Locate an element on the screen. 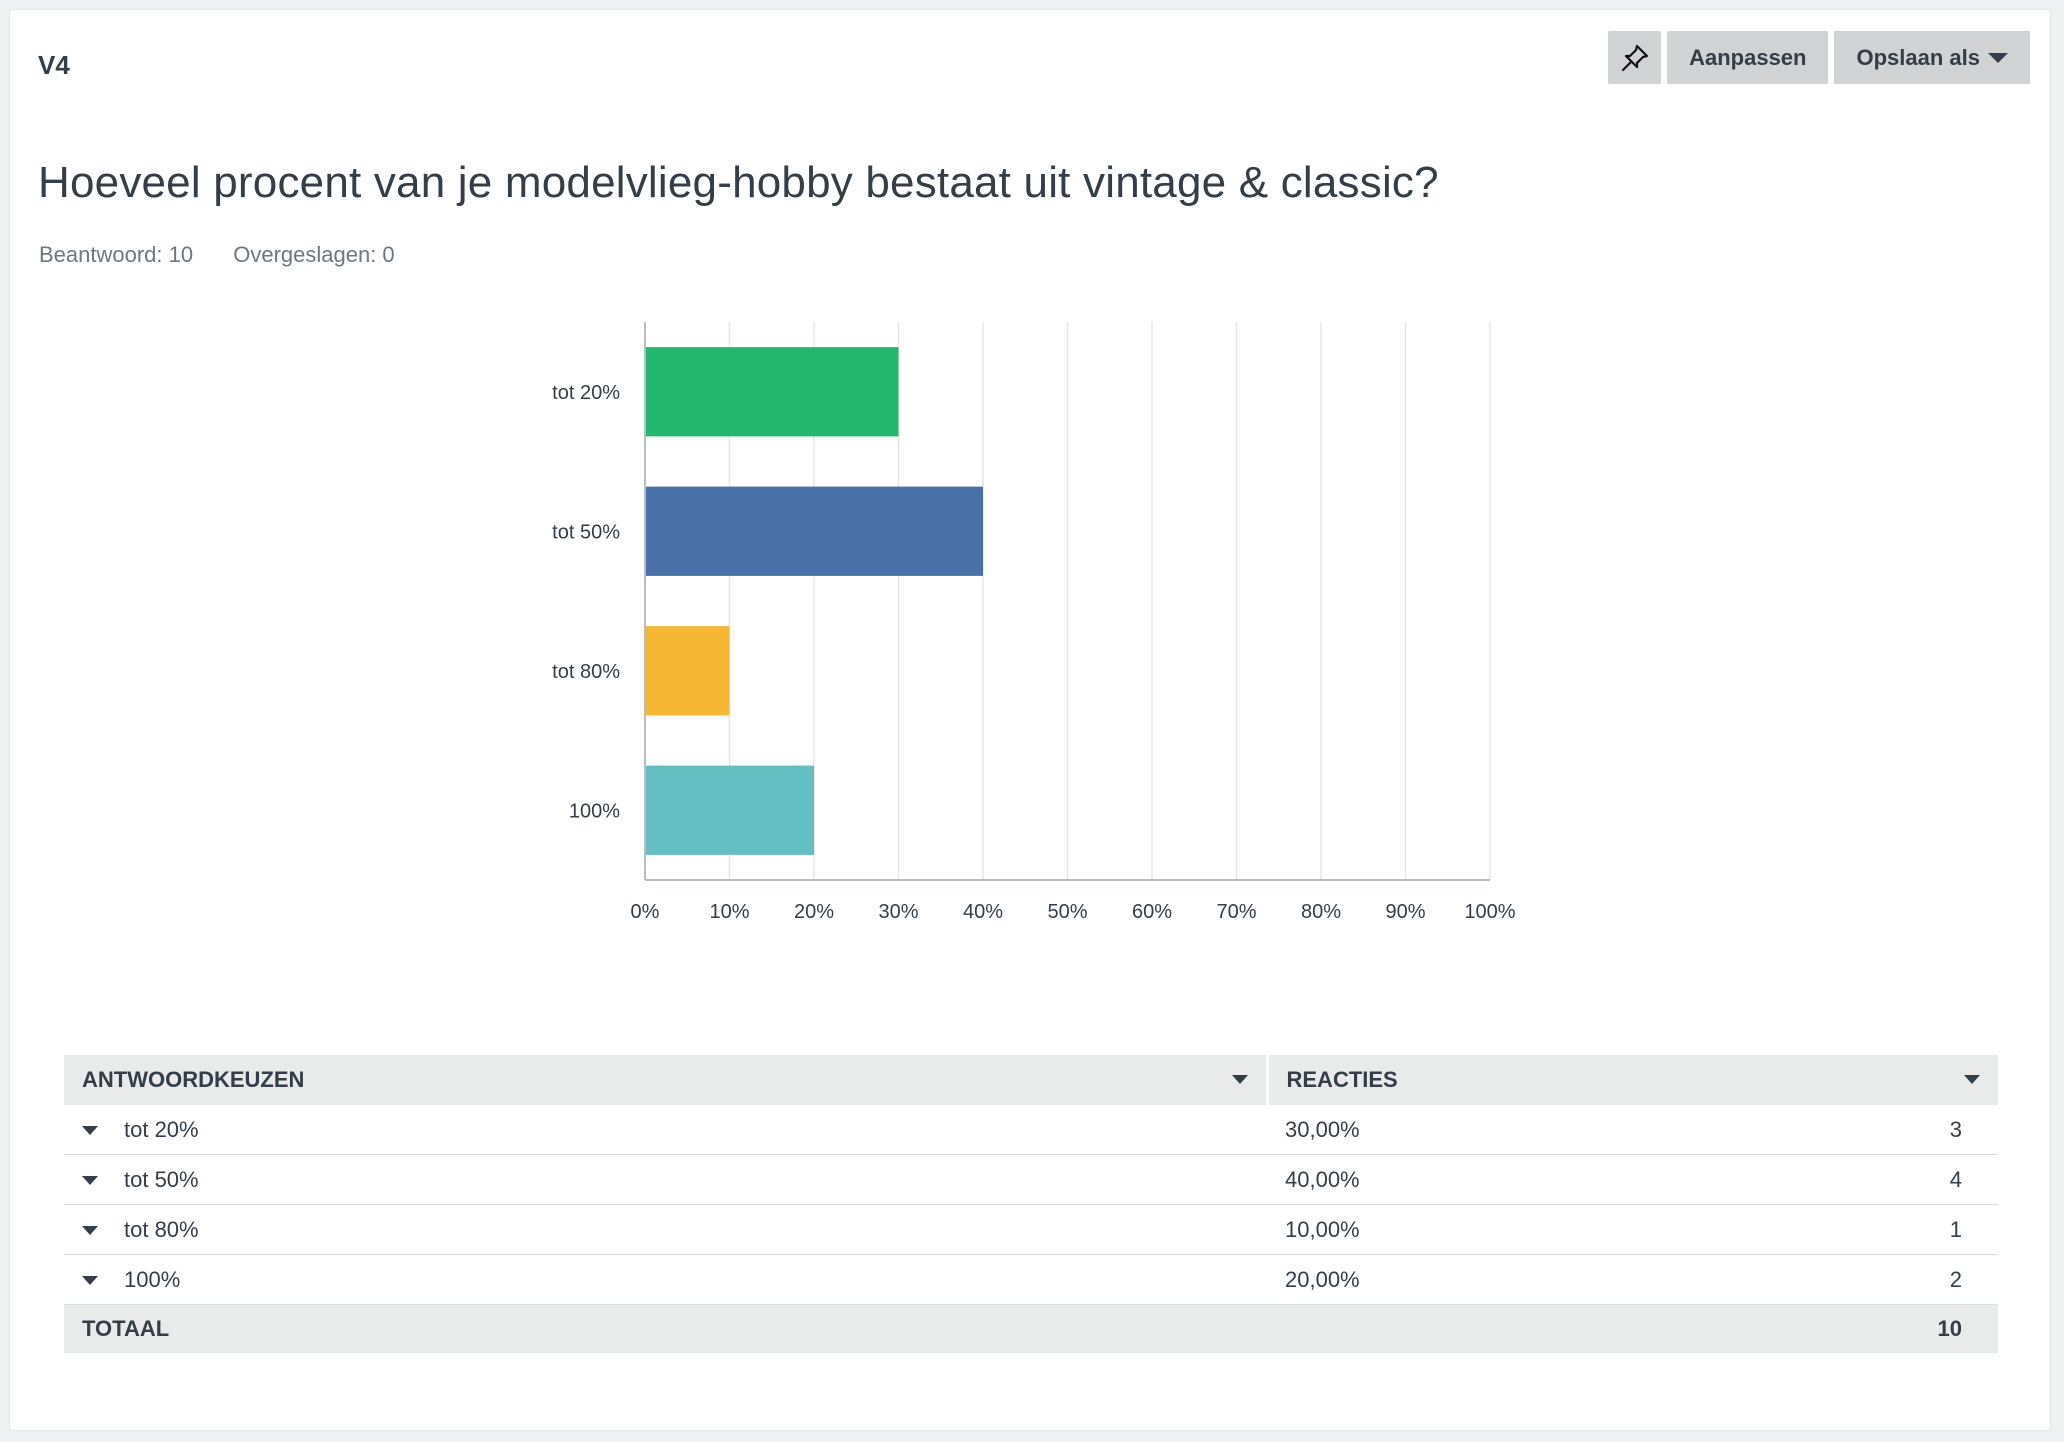 The image size is (2064, 1442). customize-label: Aanpassen is located at coordinates (1748, 57).